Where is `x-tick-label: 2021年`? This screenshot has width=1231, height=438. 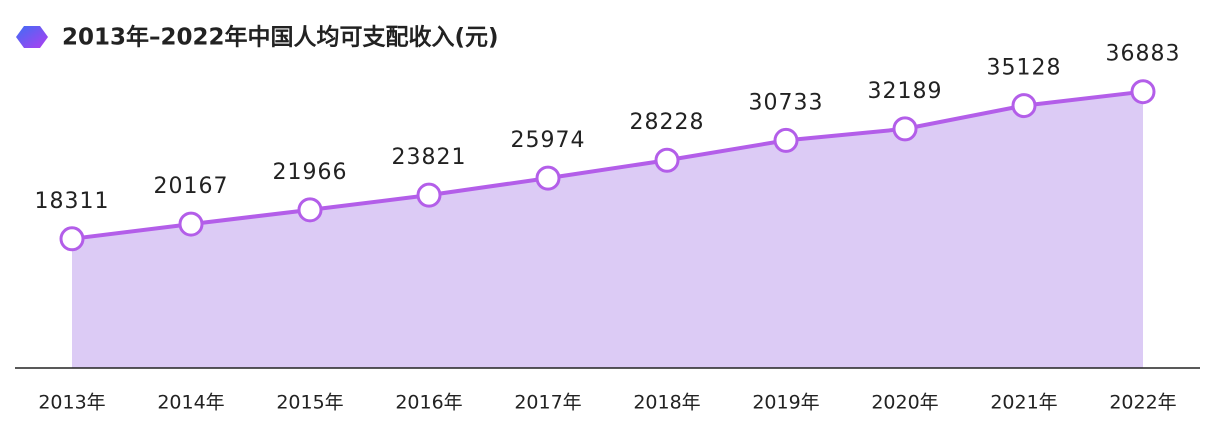 x-tick-label: 2021年 is located at coordinates (1023, 403).